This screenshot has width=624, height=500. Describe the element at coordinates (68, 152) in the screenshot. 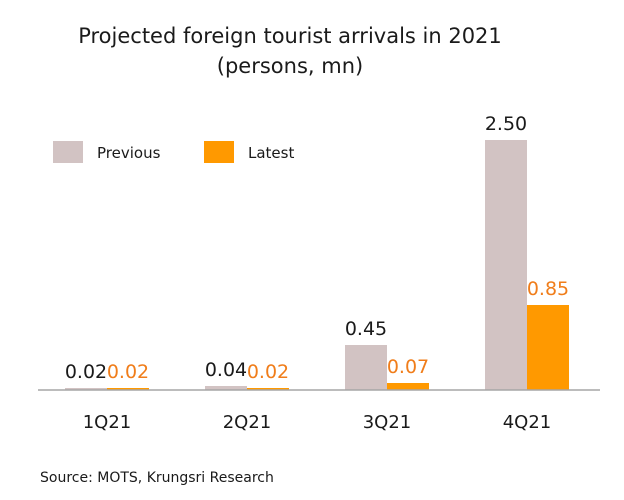

I see `legend-swatch-previous` at that location.